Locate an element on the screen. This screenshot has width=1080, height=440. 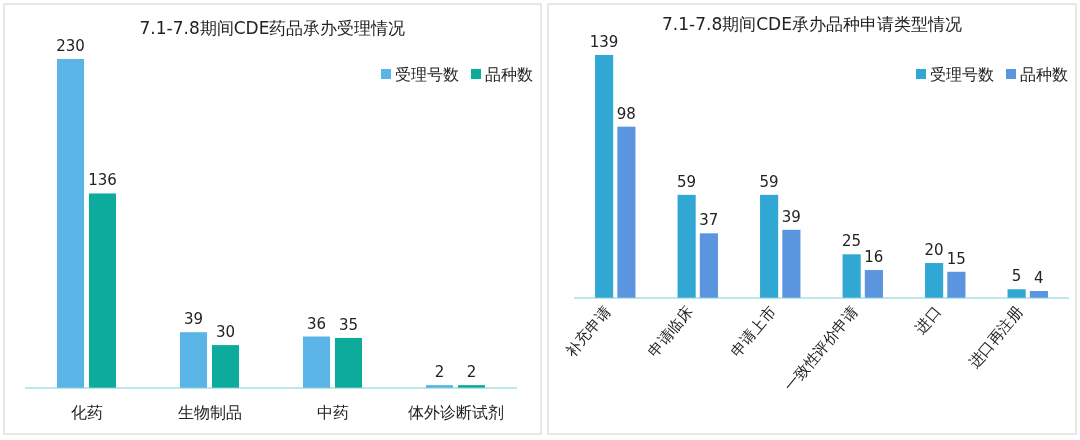
data-label: 5 is located at coordinates (1016, 276).